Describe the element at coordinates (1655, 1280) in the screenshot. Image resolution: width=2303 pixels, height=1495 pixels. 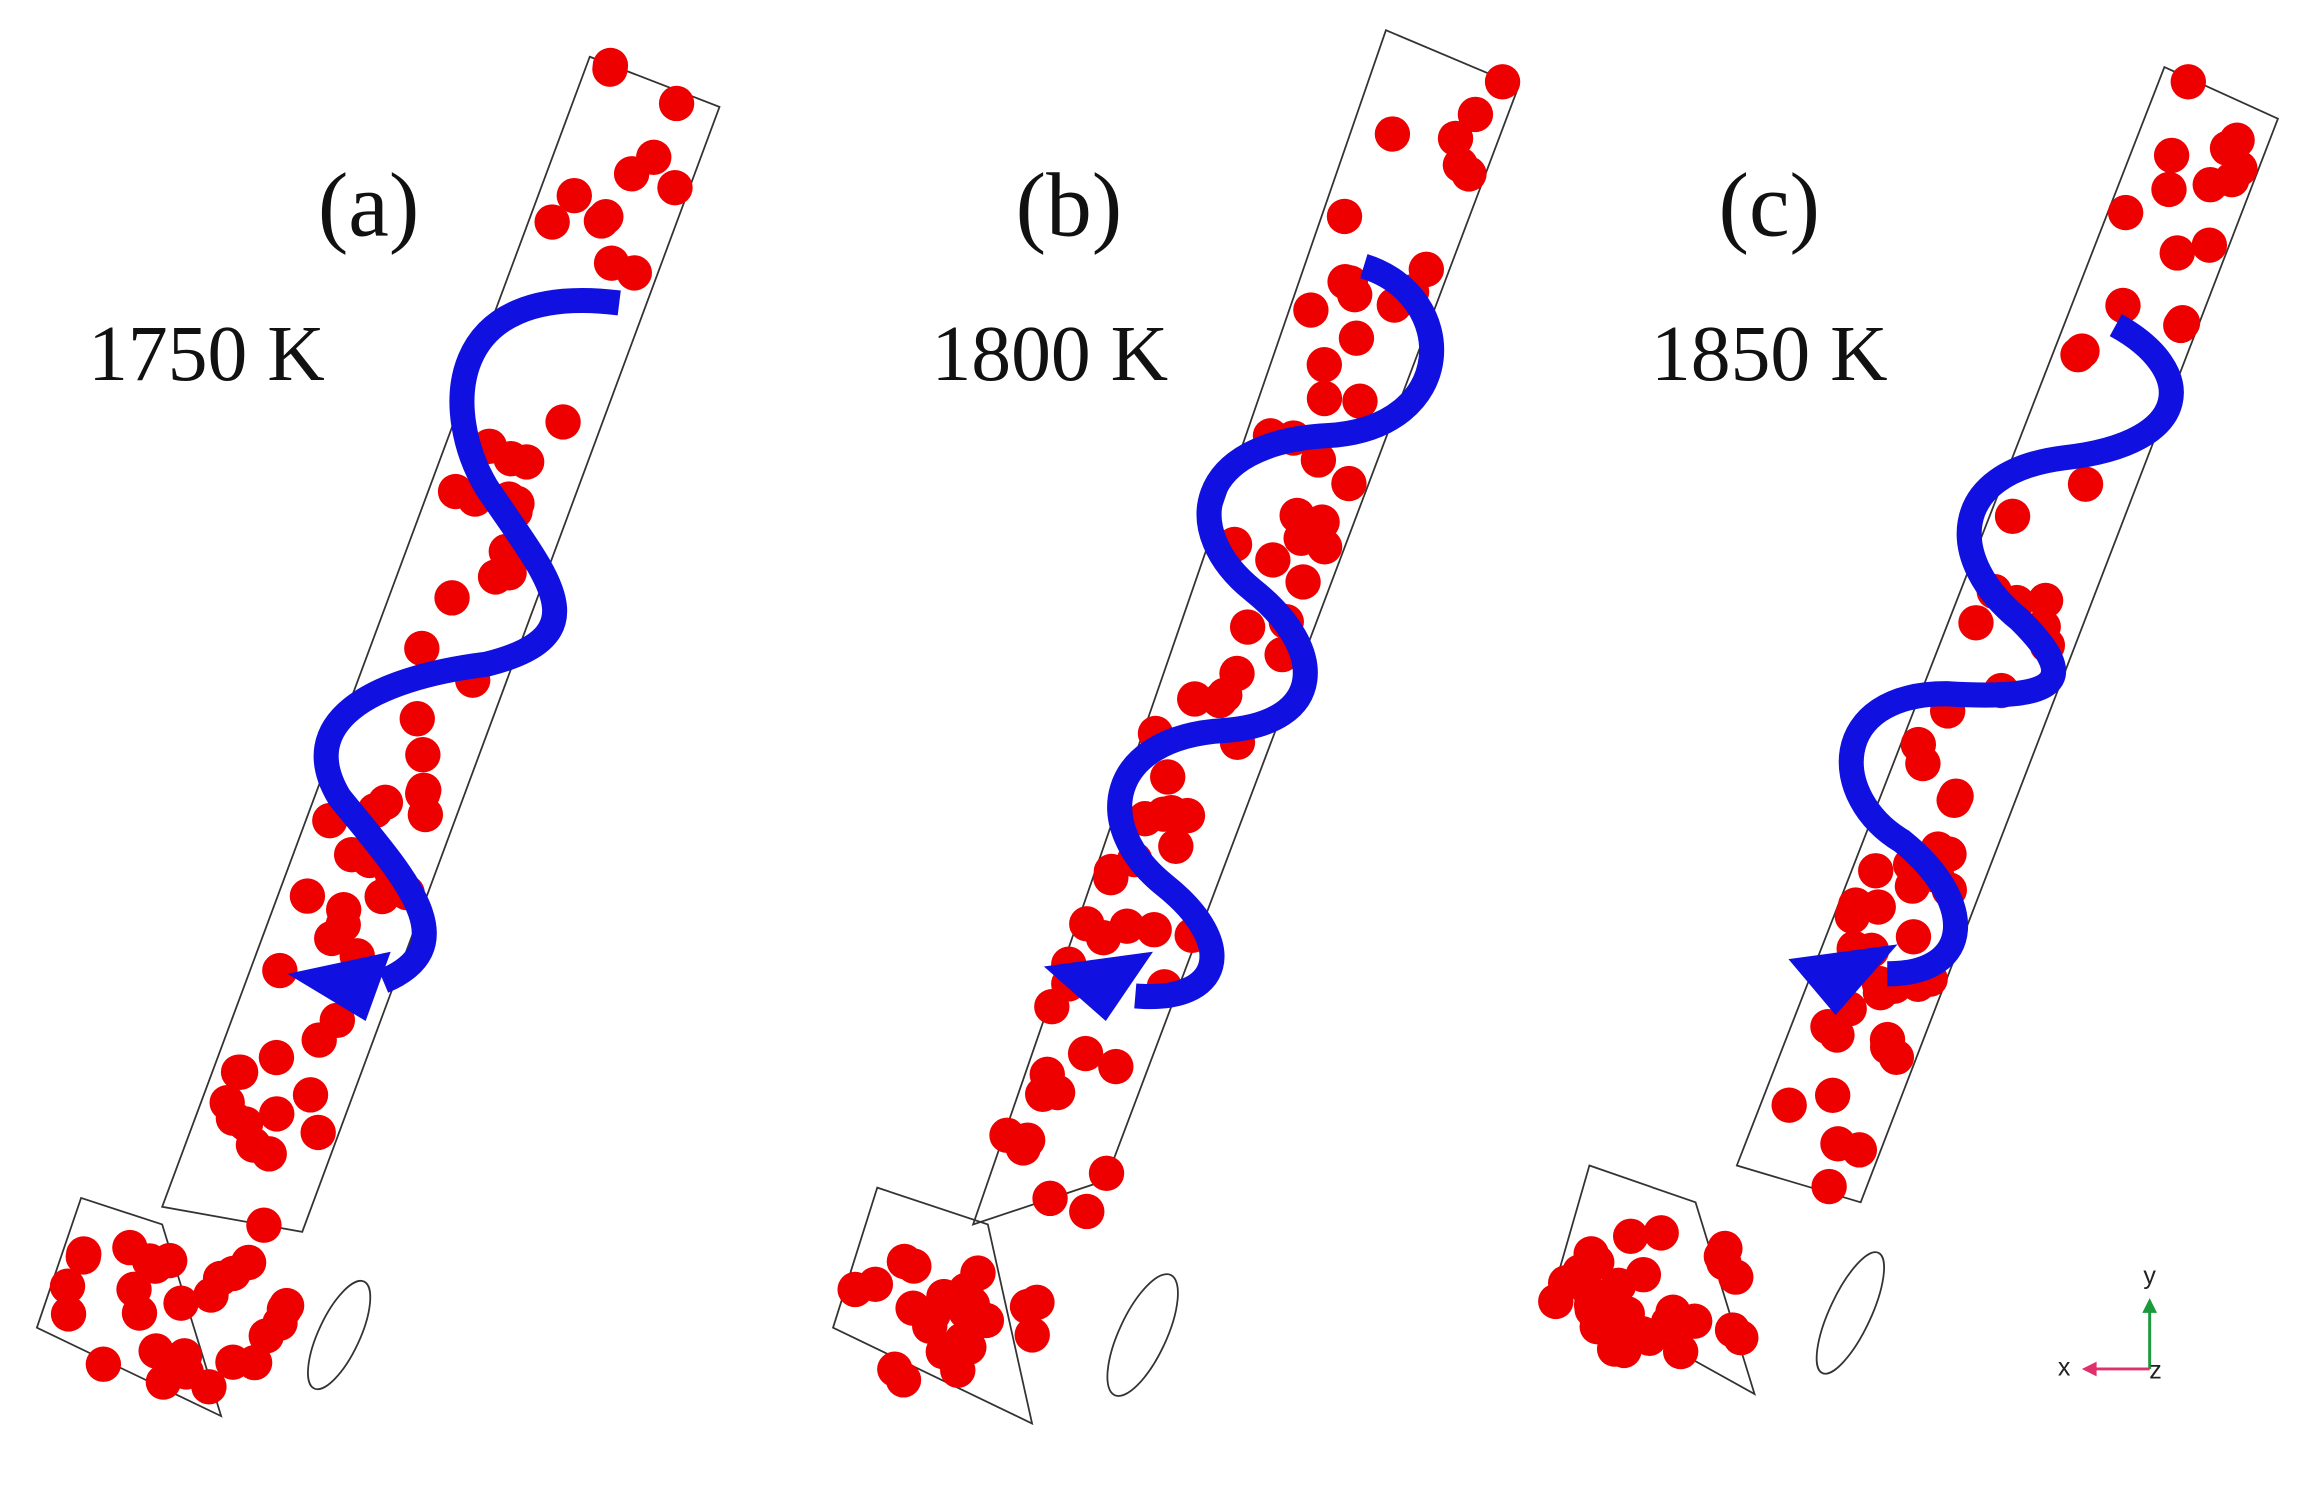
I see `outlet` at that location.